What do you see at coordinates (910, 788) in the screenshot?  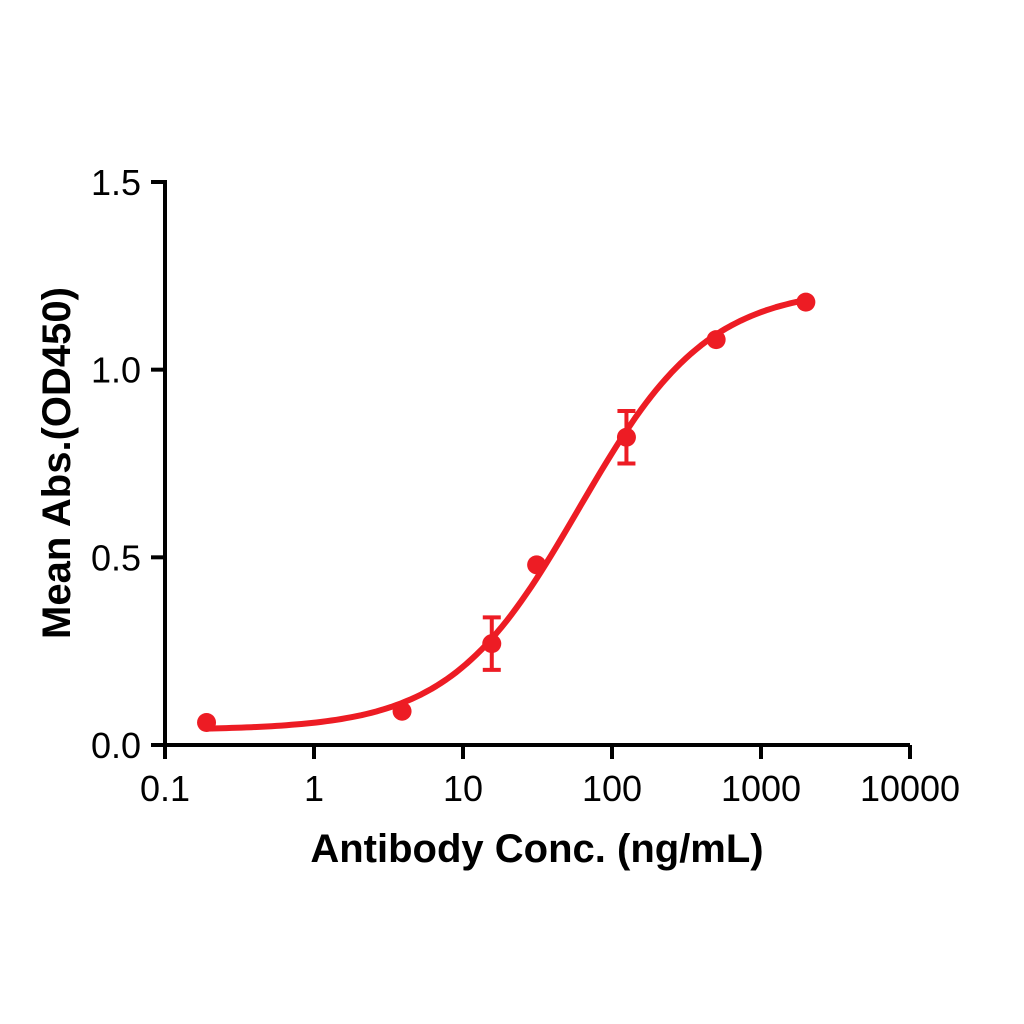 I see `x-tick-label: 10000` at bounding box center [910, 788].